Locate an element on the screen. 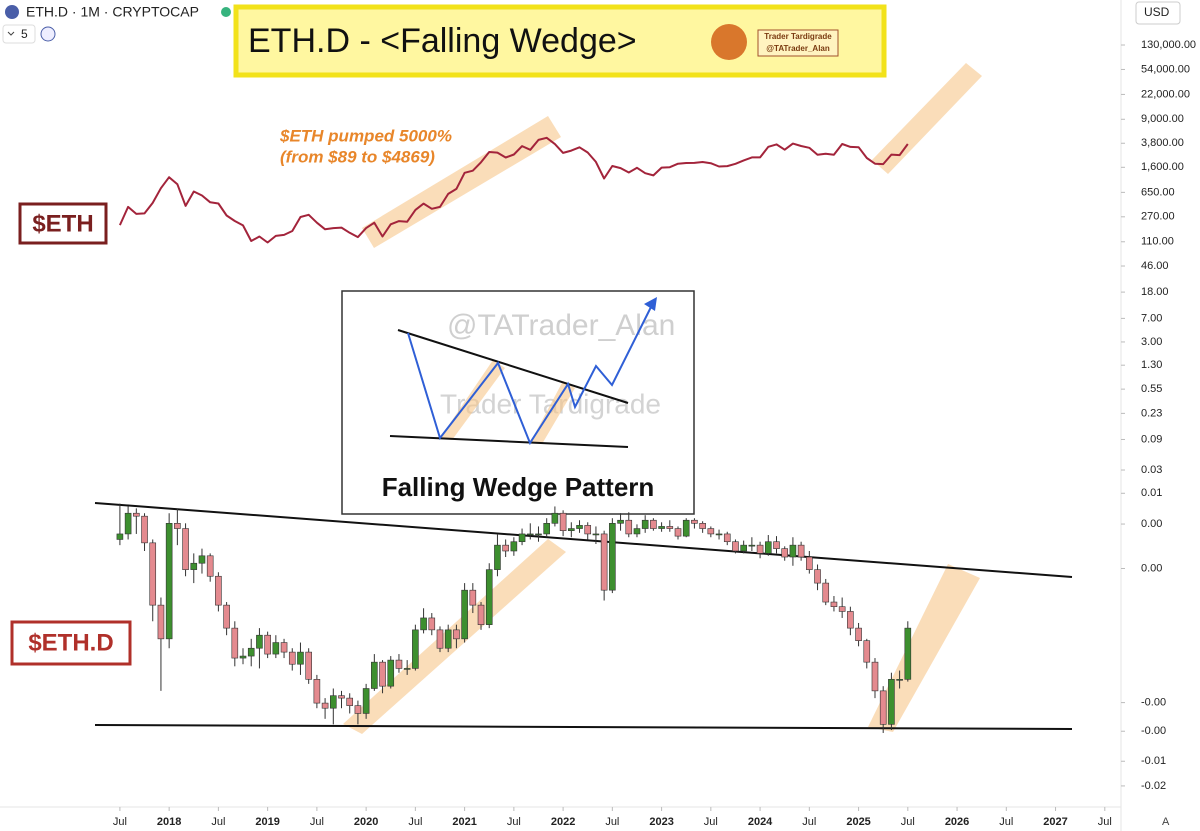  inset-box is located at coordinates (518, 402).